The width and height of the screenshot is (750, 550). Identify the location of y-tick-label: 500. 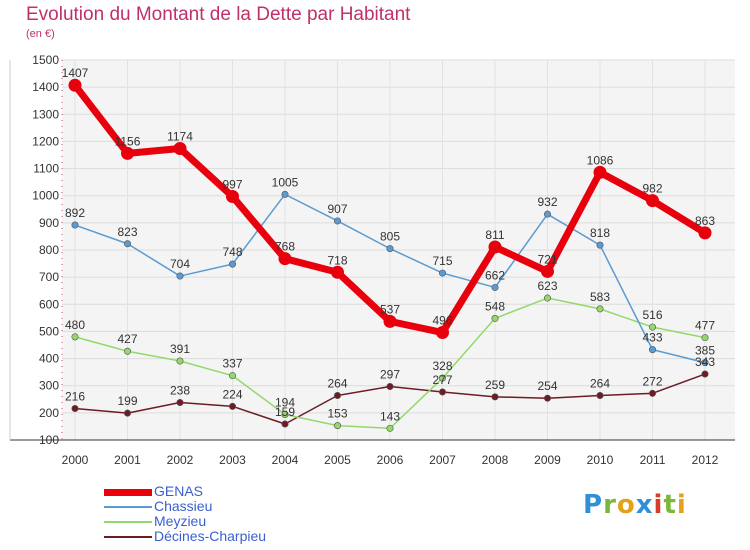
(49, 331).